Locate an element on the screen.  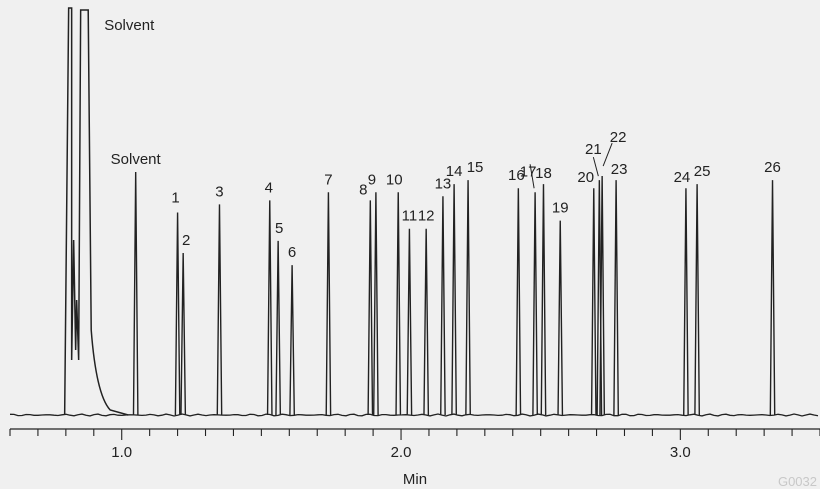
baseline is located at coordinates (414, 415).